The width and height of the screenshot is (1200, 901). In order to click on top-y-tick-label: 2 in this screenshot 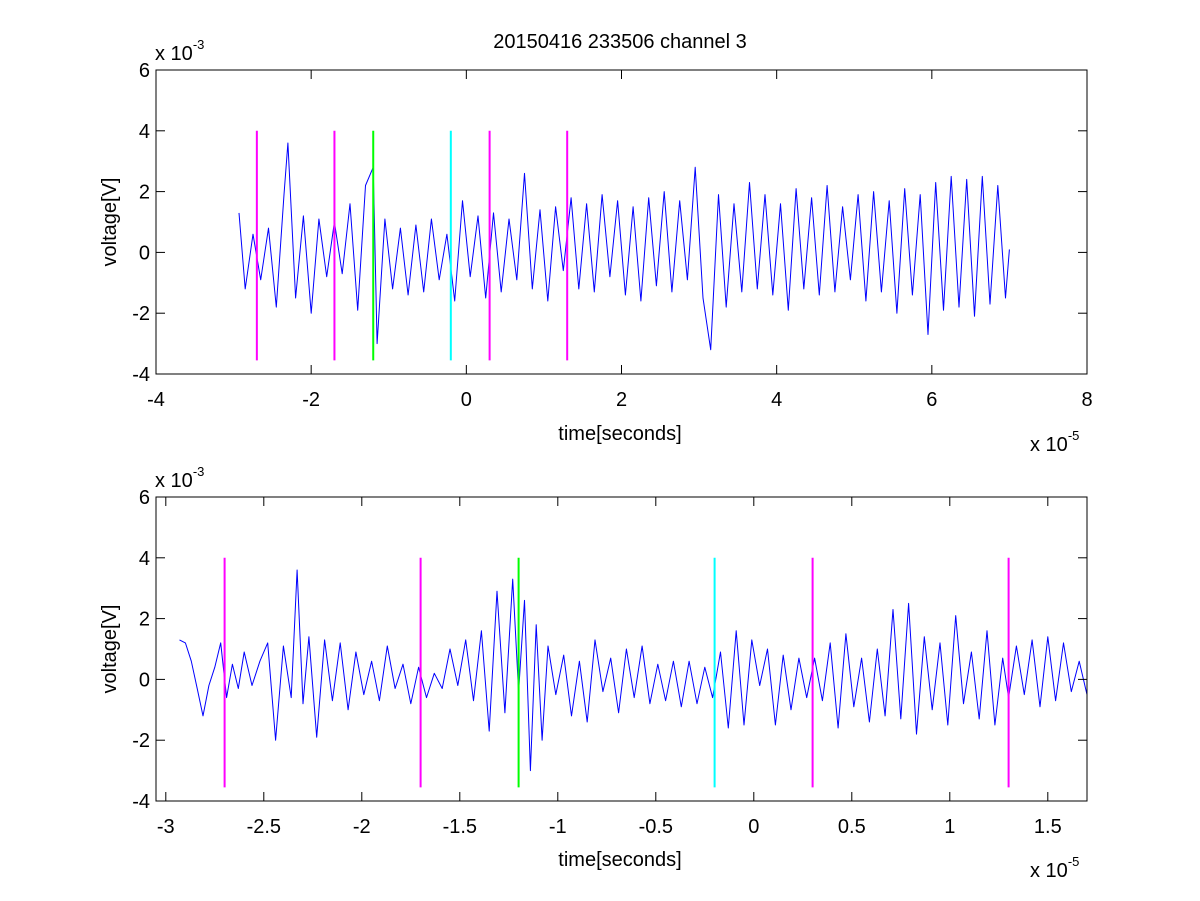, I will do `click(144, 193)`.